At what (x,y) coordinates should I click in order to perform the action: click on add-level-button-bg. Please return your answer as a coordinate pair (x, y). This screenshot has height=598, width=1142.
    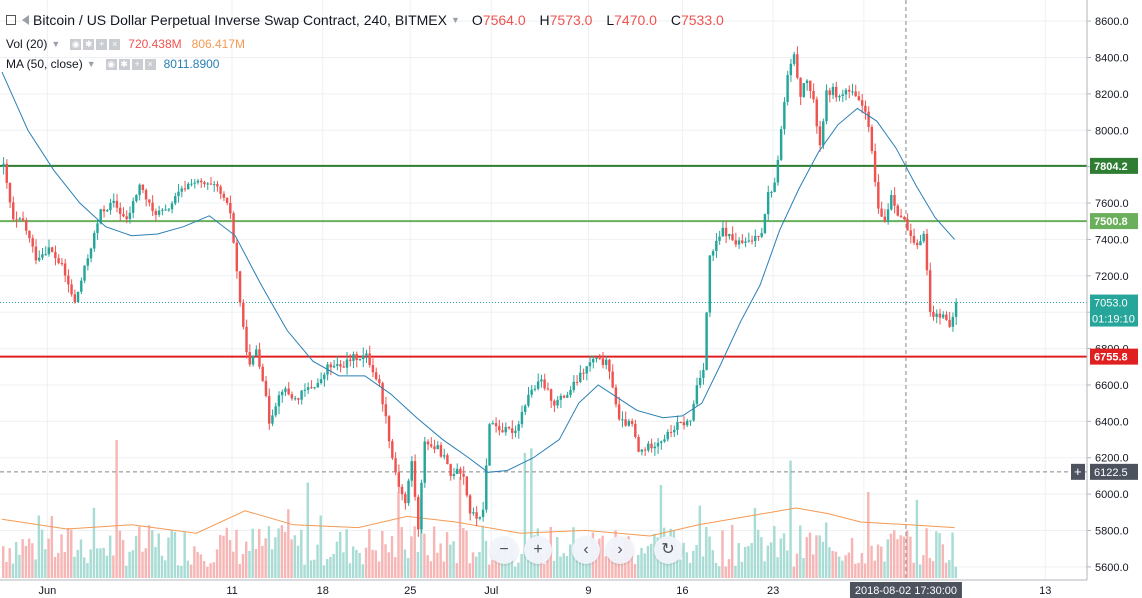
    Looking at the image, I should click on (1078, 471).